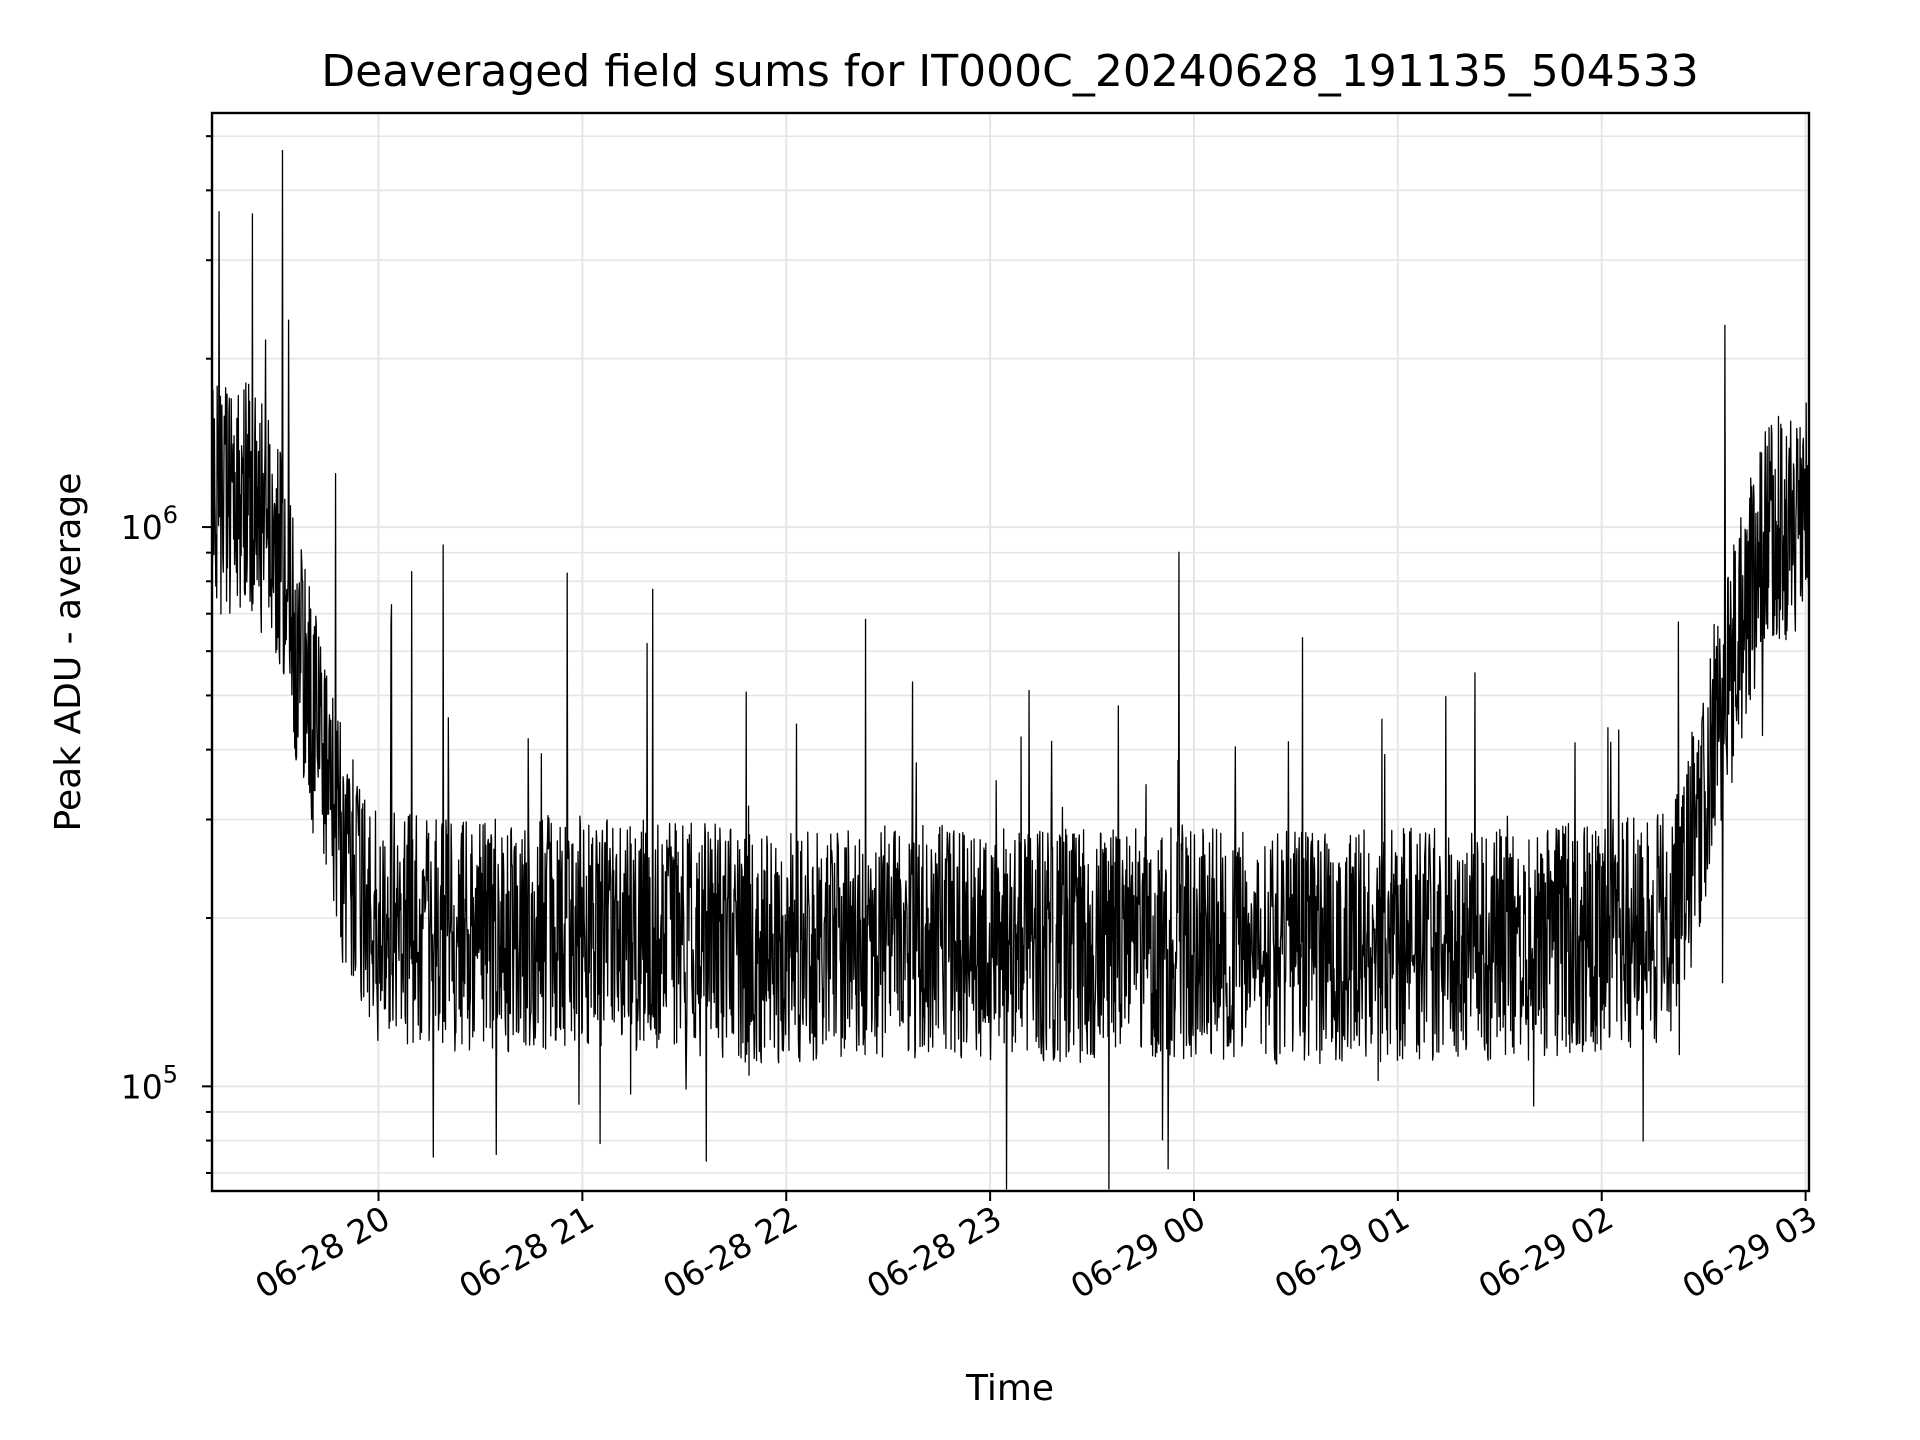  I want to click on x-tick-label: 06-28 21, so click(526, 1252).